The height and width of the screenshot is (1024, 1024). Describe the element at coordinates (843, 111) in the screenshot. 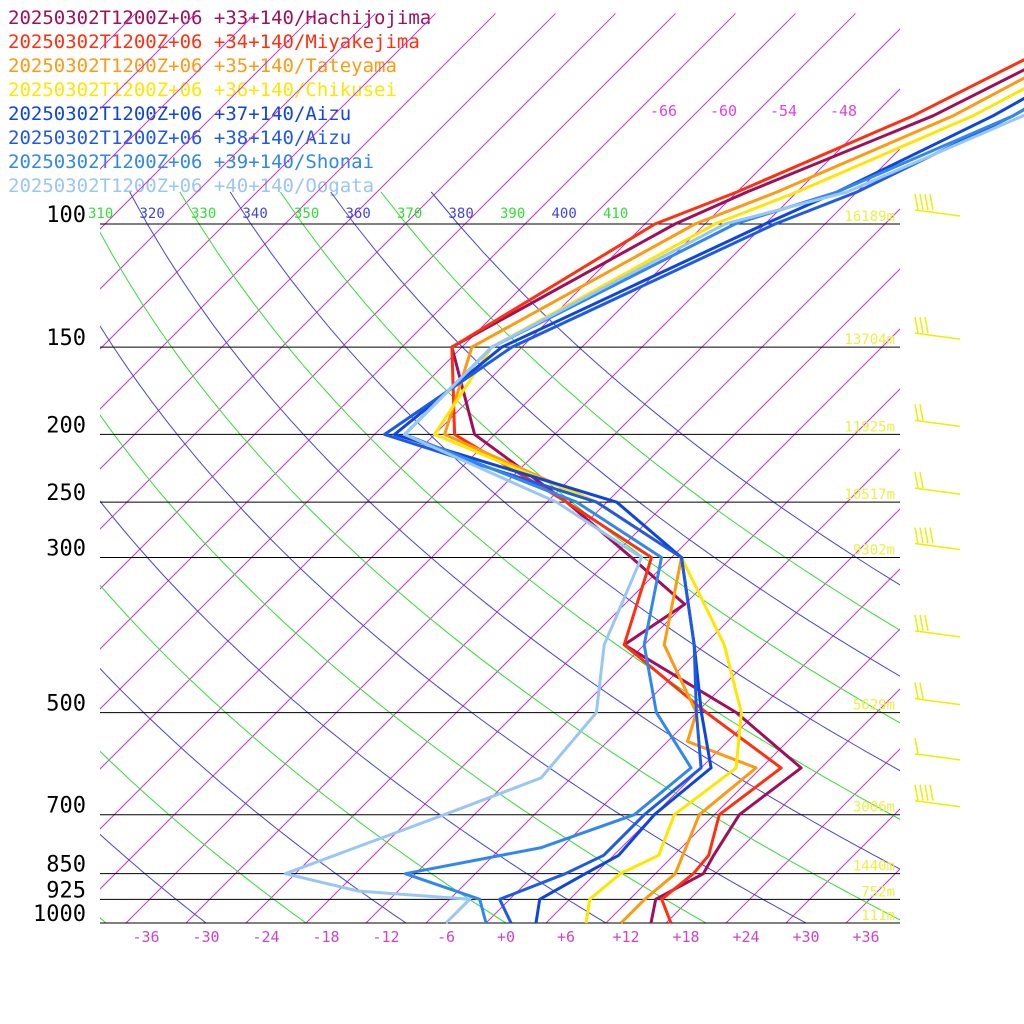

I see `isotherm-label: -48` at that location.